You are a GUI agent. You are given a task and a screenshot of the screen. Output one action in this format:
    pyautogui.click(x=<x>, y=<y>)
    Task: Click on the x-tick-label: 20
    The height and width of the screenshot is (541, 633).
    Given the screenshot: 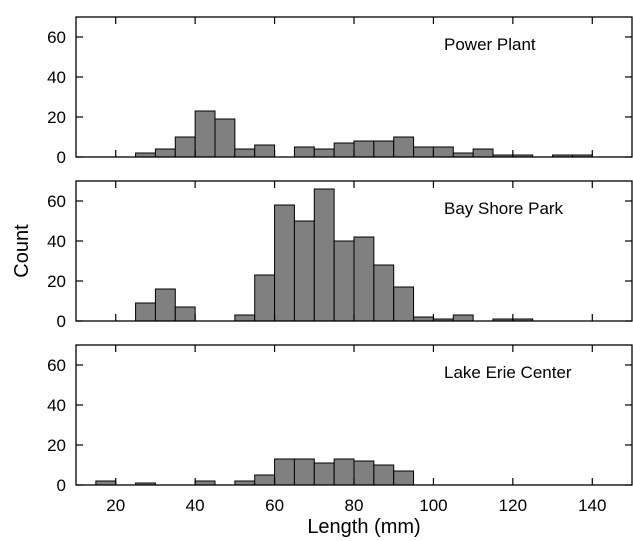 What is the action you would take?
    pyautogui.click(x=115, y=505)
    